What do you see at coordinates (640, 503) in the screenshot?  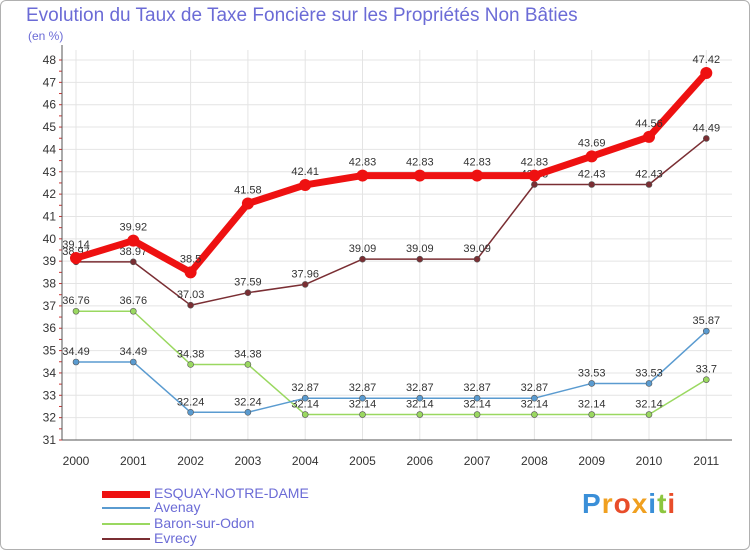 I see `logo-letter: x` at bounding box center [640, 503].